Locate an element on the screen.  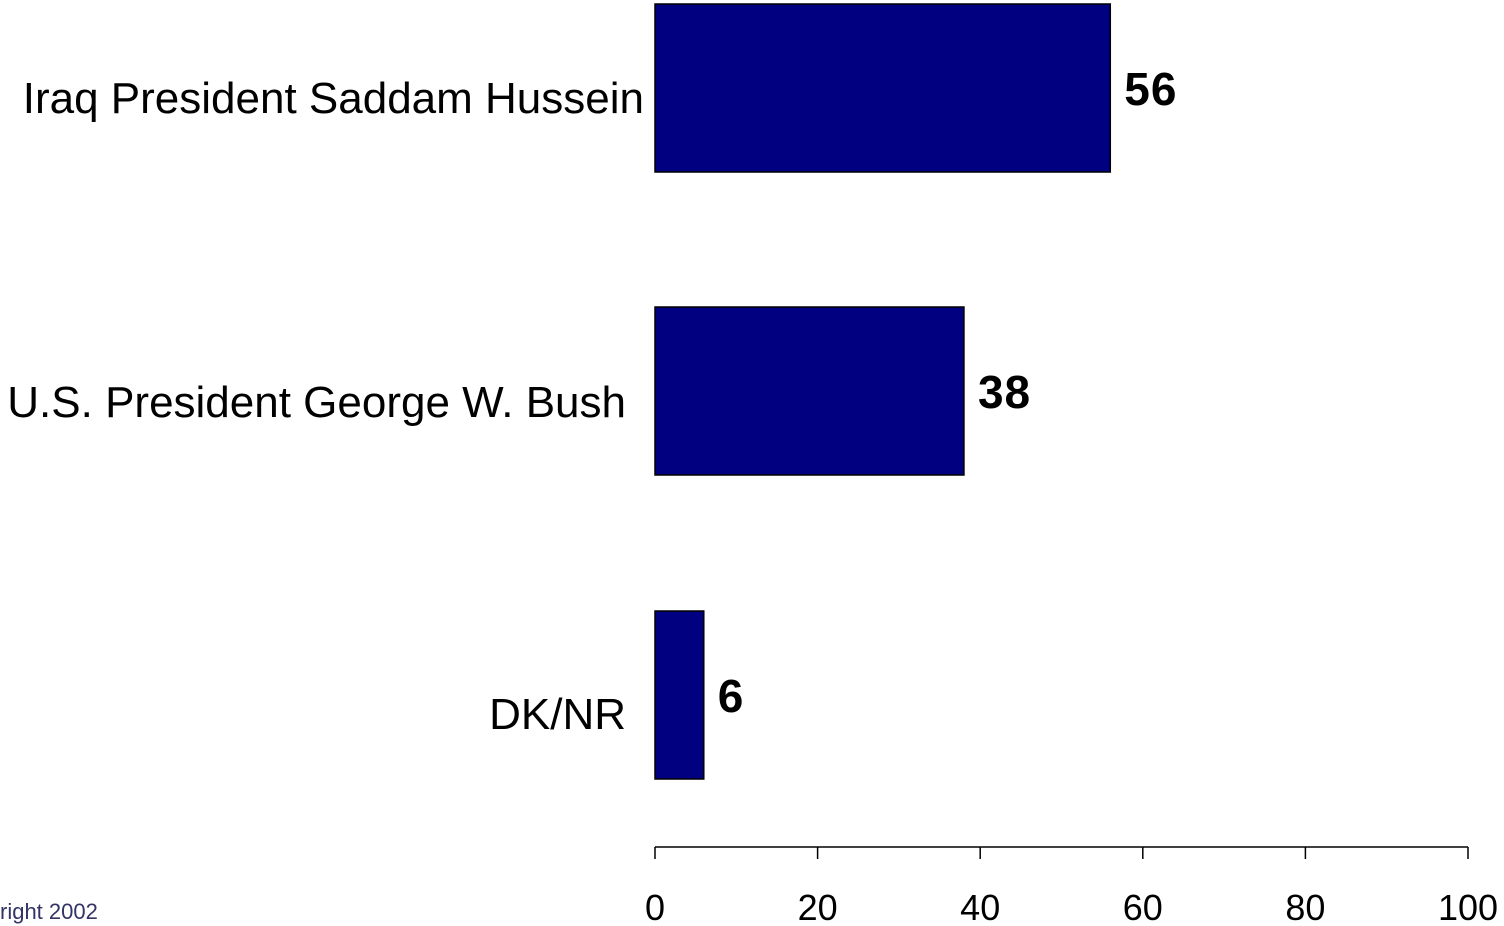
x-tick-label-80: 80 is located at coordinates (1305, 906).